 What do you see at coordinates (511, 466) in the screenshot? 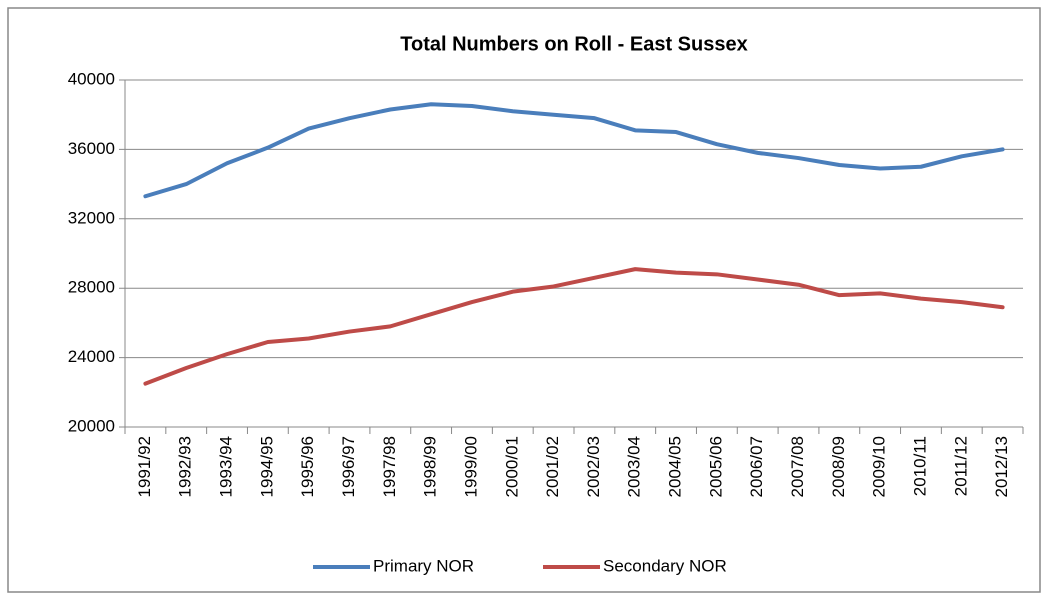
I see `x-tick-label: 2000/01` at bounding box center [511, 466].